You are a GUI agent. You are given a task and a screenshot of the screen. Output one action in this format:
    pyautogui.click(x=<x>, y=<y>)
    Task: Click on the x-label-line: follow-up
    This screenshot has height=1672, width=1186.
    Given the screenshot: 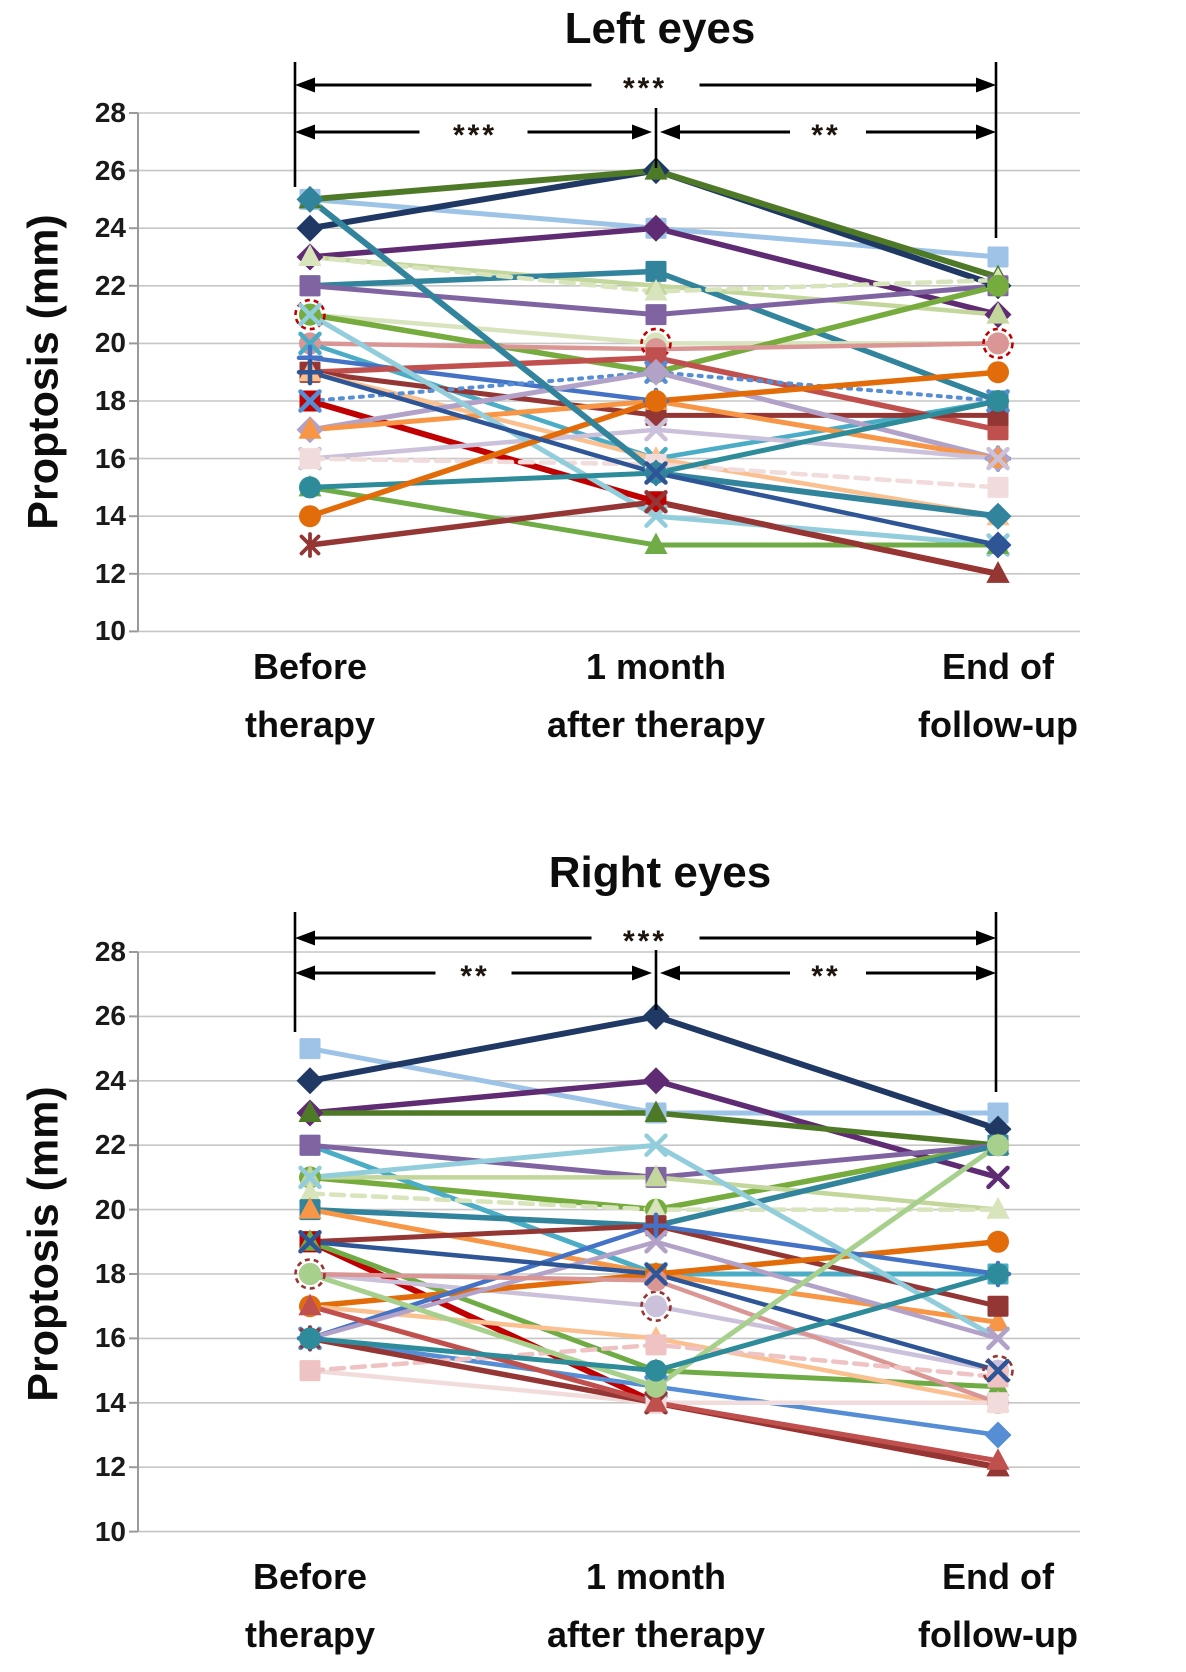 What is the action you would take?
    pyautogui.click(x=998, y=724)
    